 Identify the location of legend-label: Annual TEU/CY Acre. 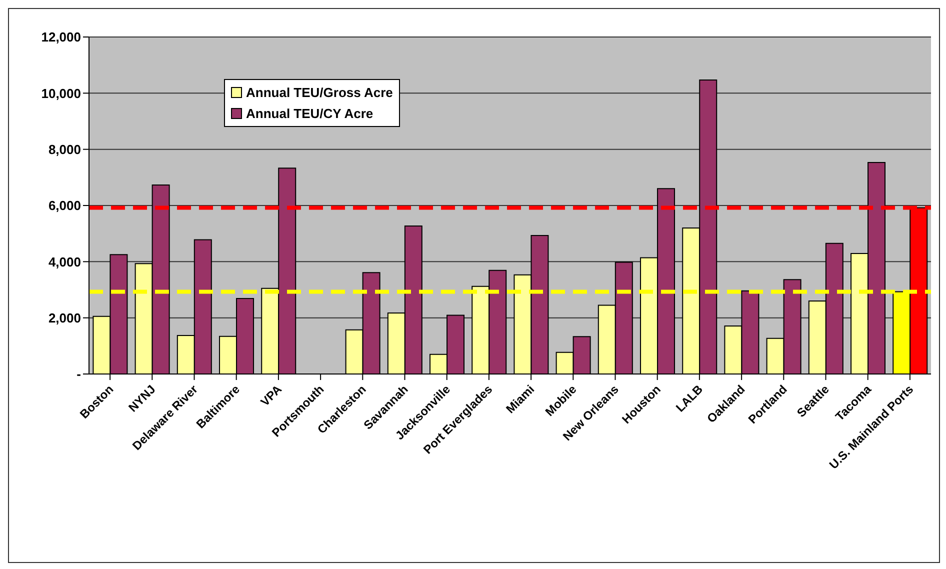
(310, 114).